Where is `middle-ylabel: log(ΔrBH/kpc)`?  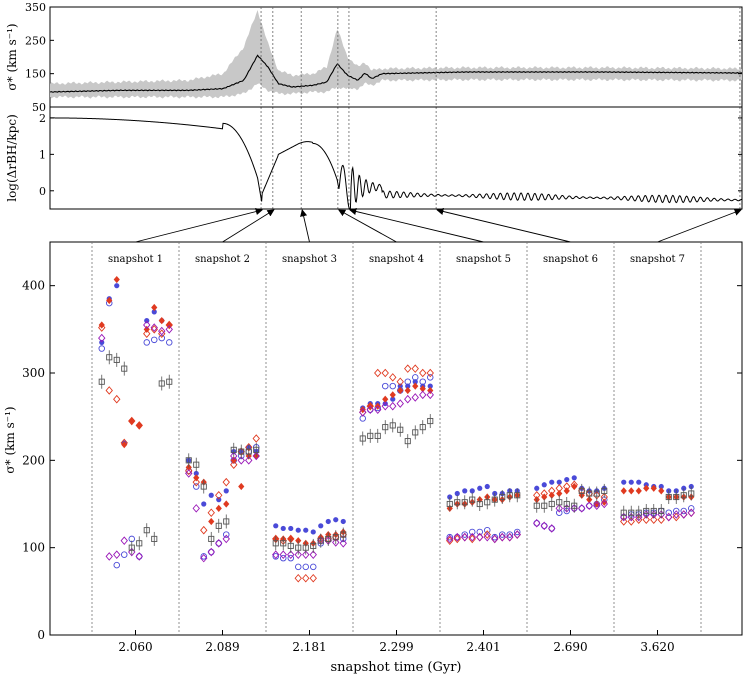
middle-ylabel: log(ΔrBH/kpc) is located at coordinates (12, 158).